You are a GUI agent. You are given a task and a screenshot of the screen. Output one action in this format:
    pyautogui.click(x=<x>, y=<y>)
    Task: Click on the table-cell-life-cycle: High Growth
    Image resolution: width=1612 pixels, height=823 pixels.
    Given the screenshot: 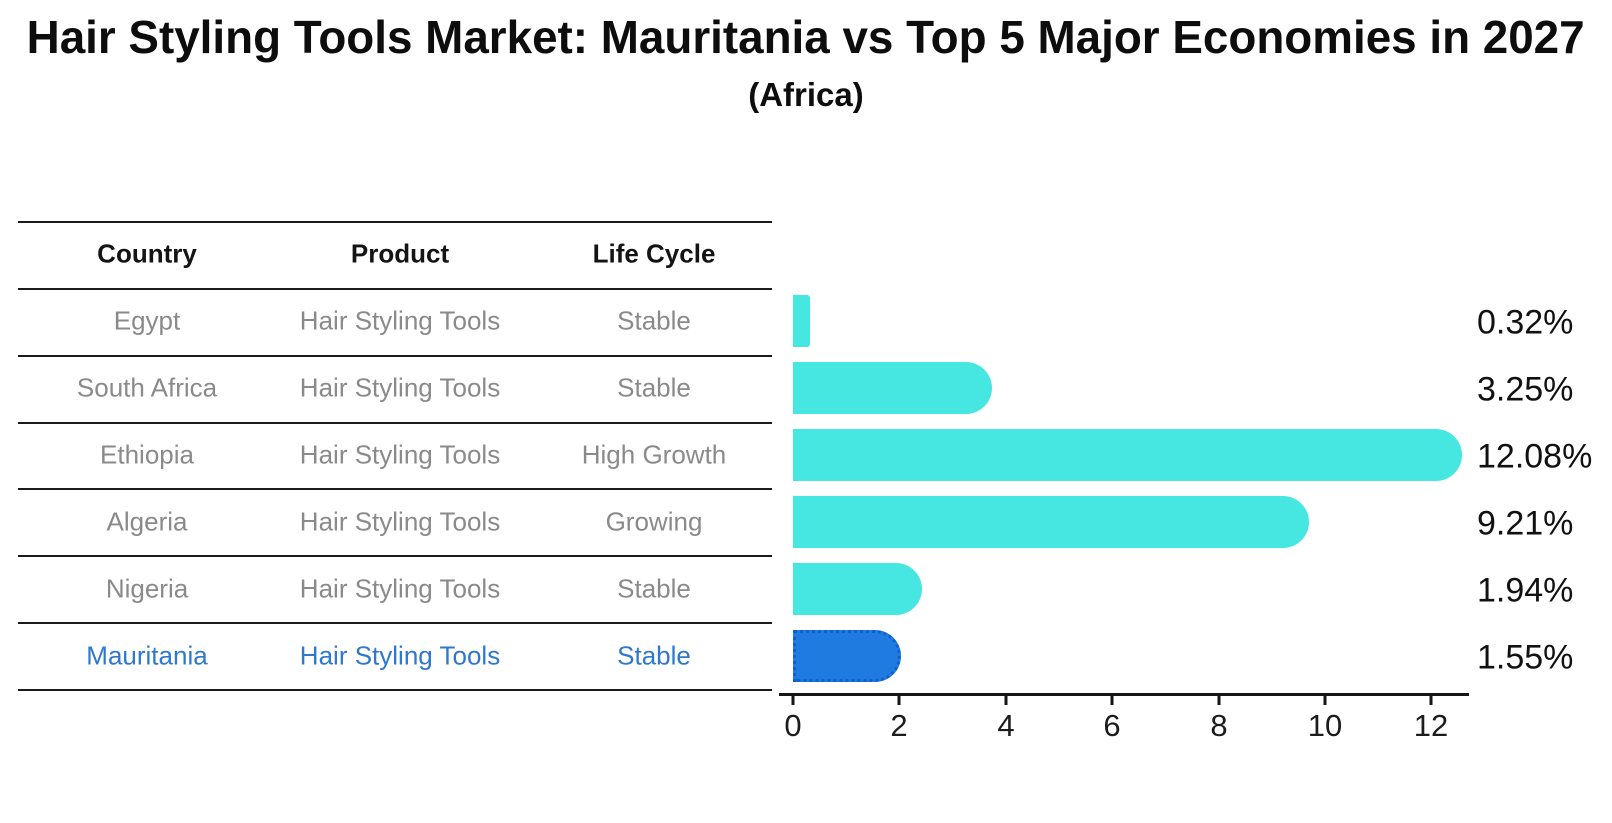 What is the action you would take?
    pyautogui.click(x=654, y=454)
    